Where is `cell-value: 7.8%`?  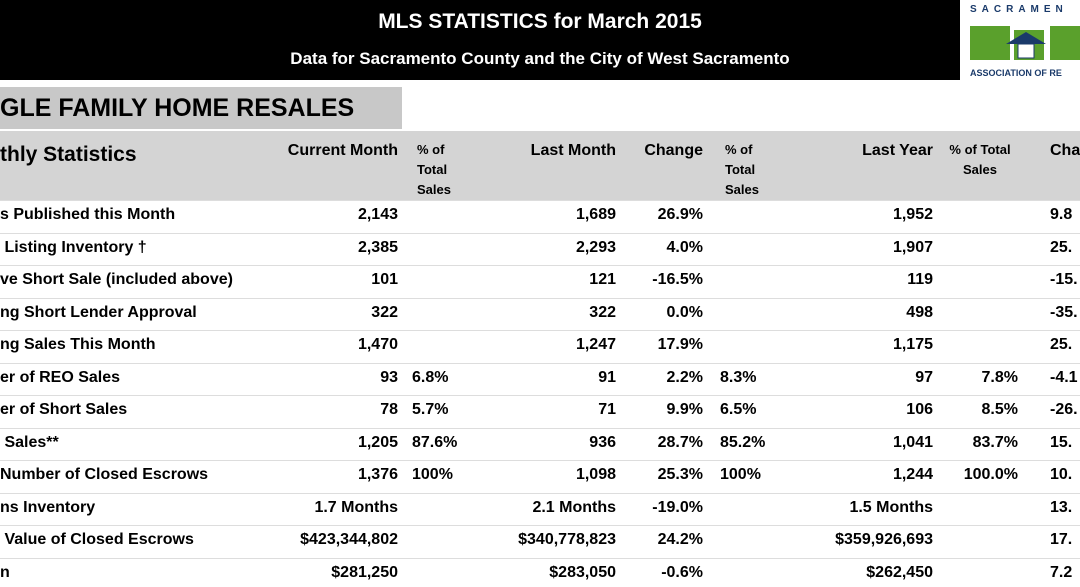 cell-value: 7.8% is located at coordinates (999, 377).